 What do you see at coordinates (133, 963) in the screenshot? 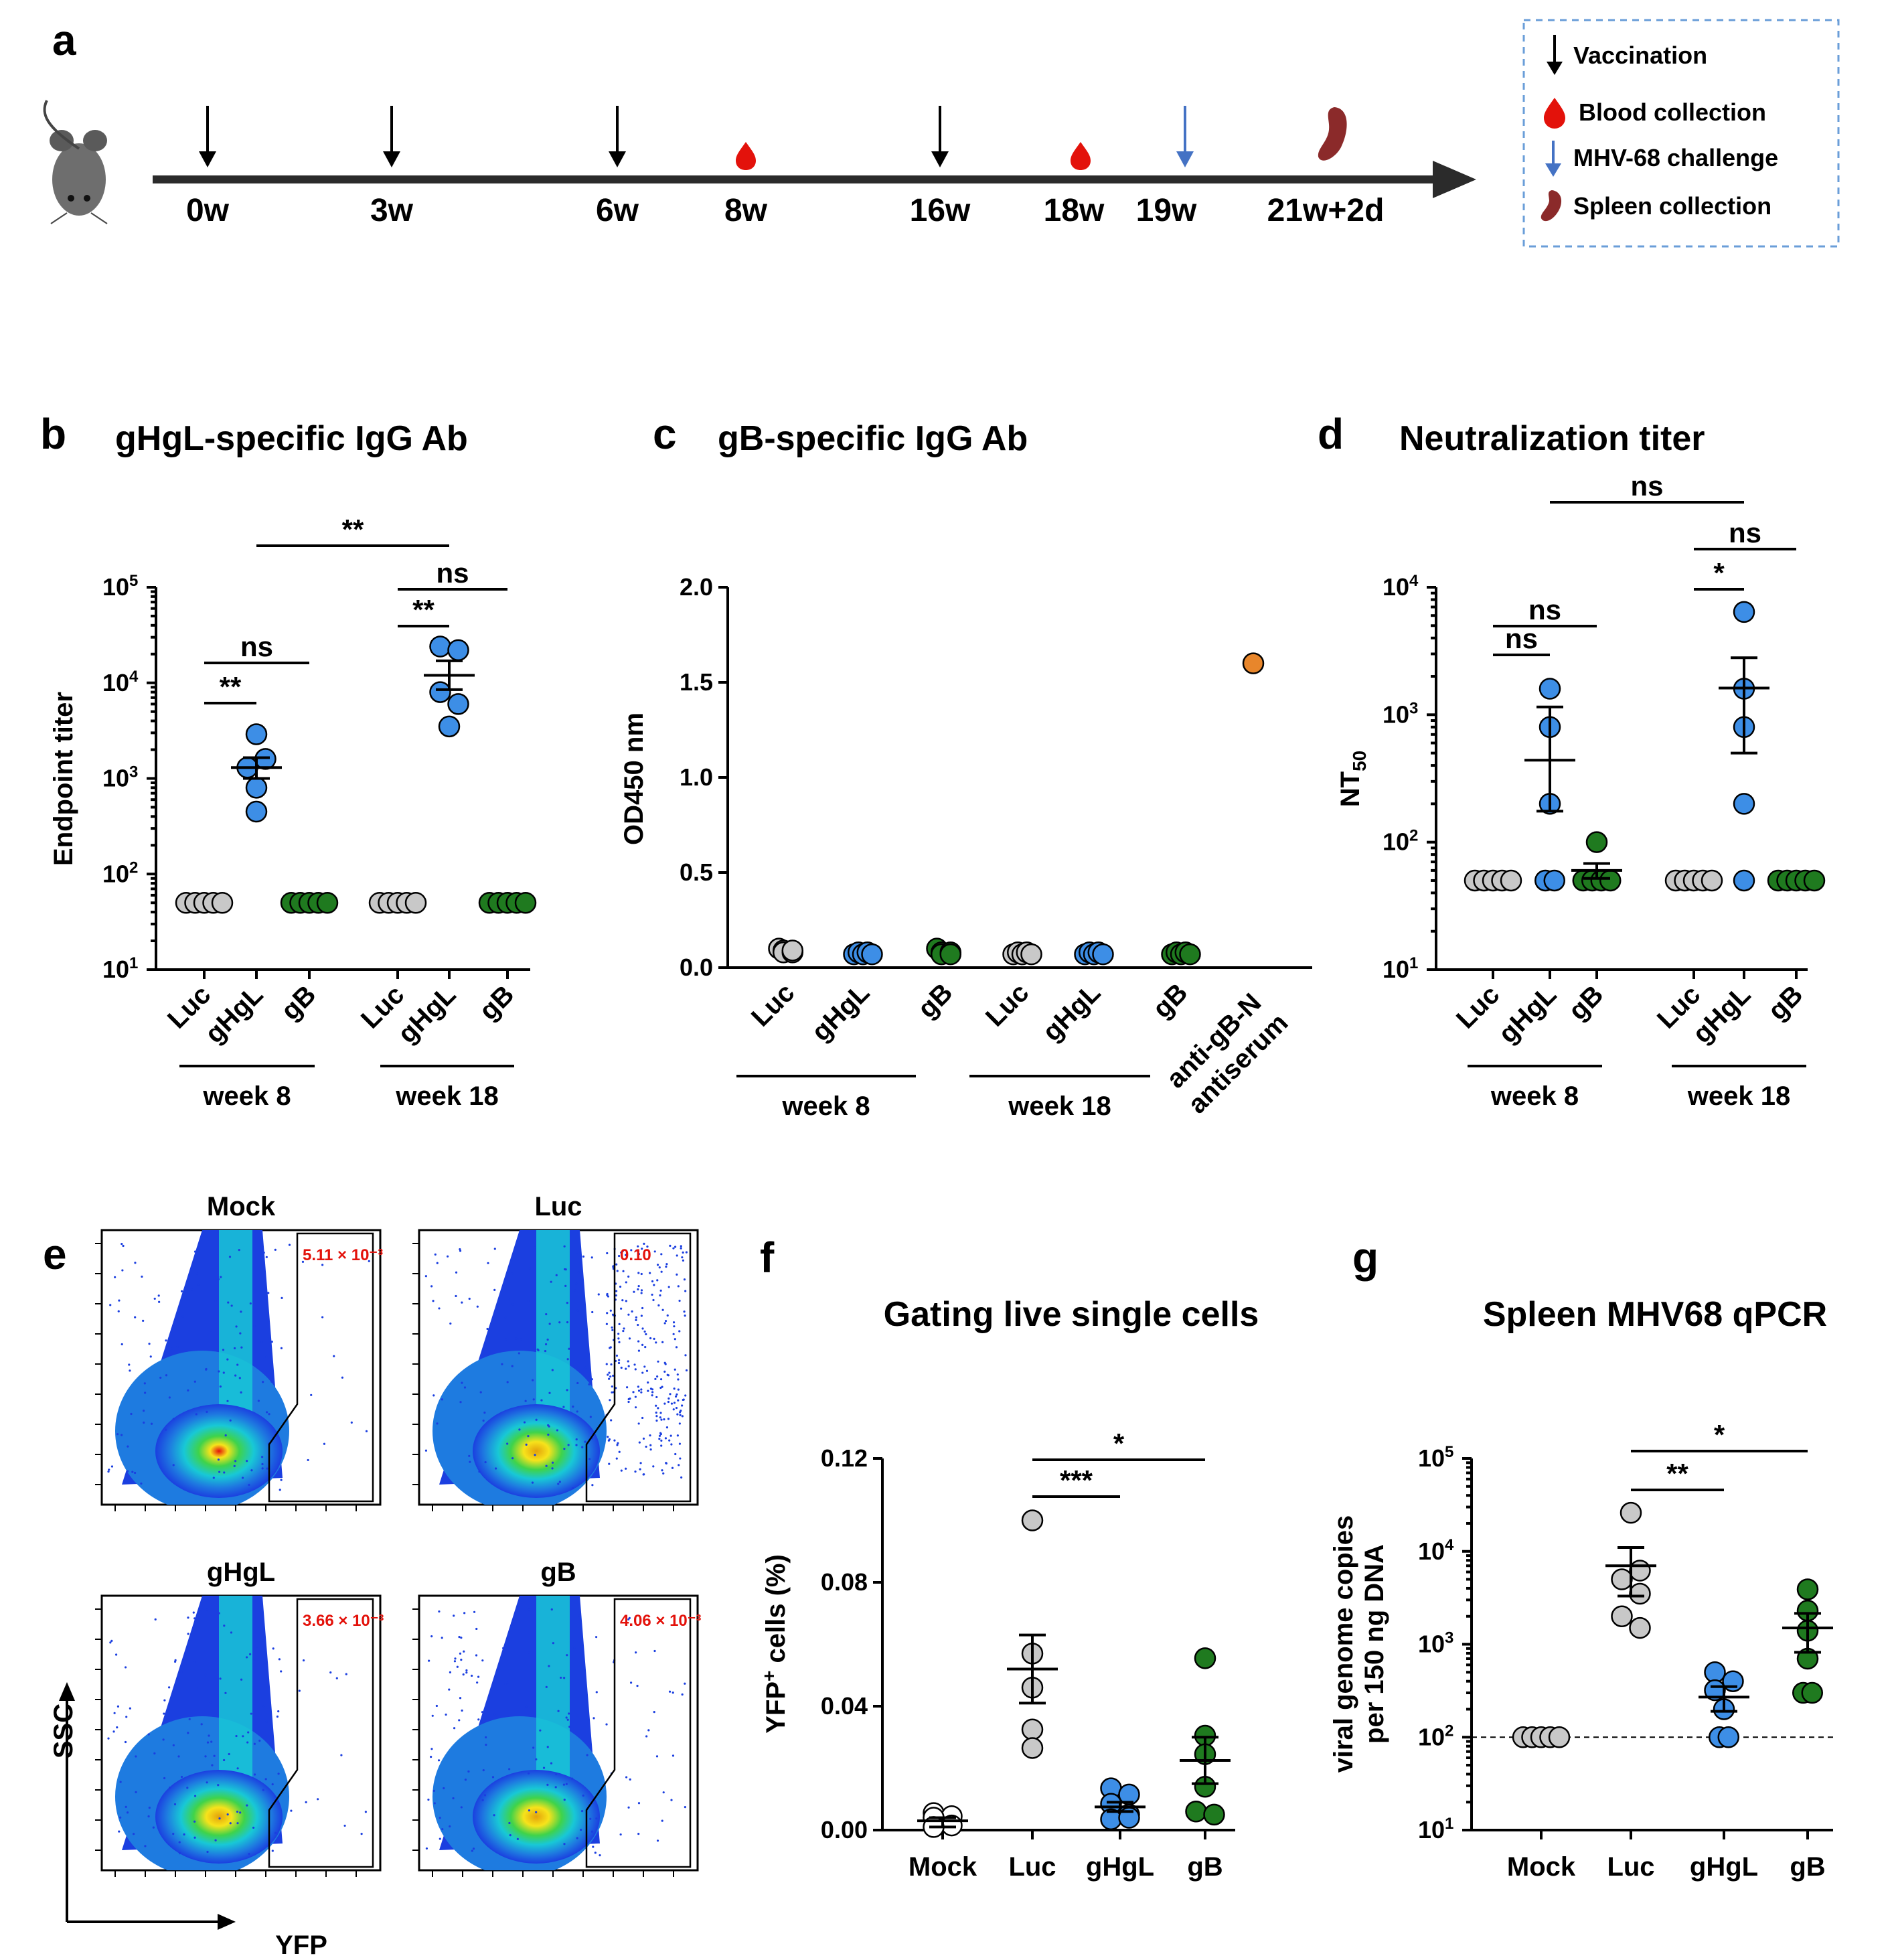
I see `y-tick-exponent: 1` at bounding box center [133, 963].